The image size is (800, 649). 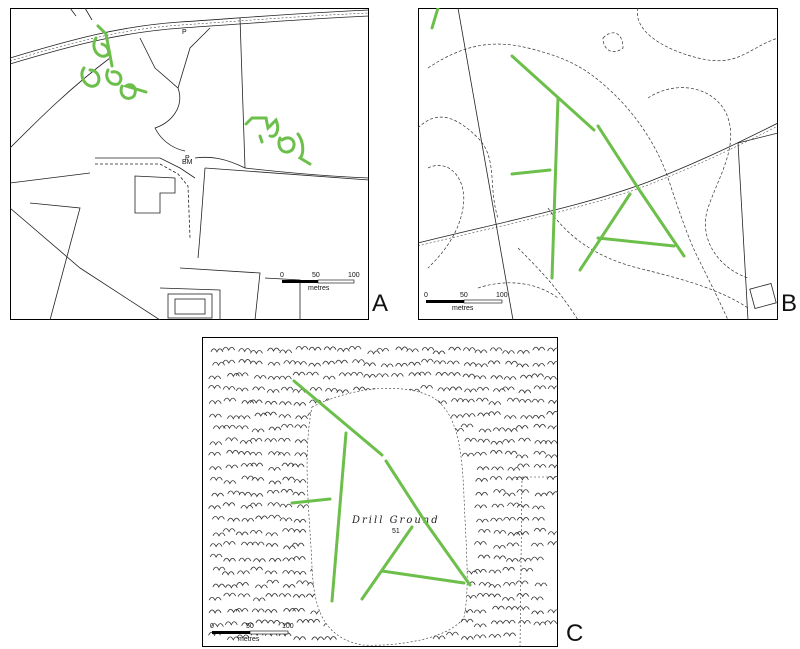 I want to click on scalebar-tick-100: 100, so click(x=354, y=275).